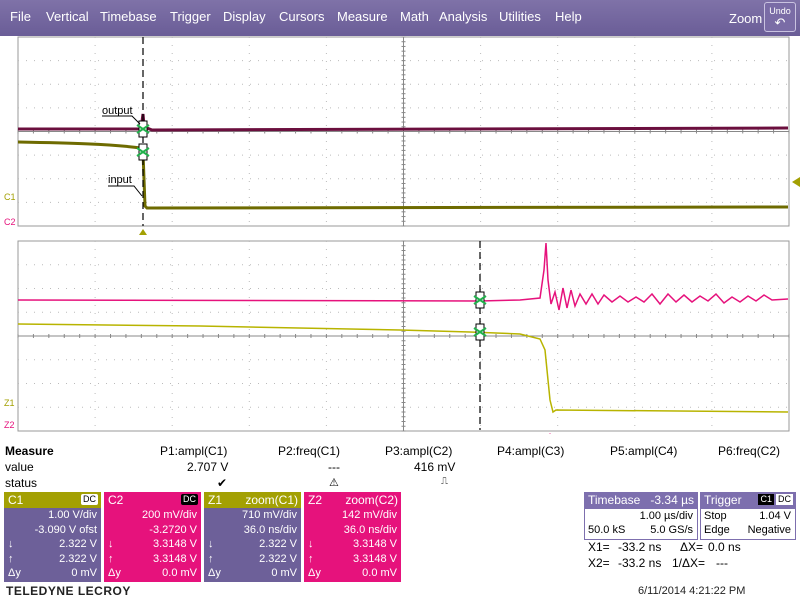 The height and width of the screenshot is (600, 800). What do you see at coordinates (748, 516) in the screenshot?
I see `trigger-descriptor: Trigger C1 DC Stop 1.04 V Edge Negative` at bounding box center [748, 516].